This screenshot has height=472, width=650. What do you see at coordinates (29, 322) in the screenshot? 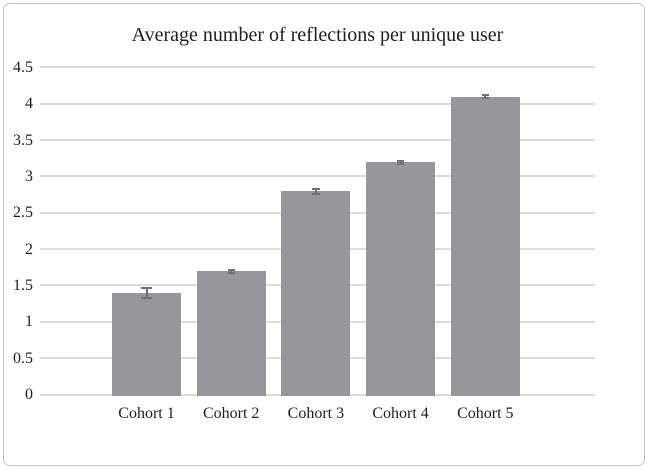
I see `y-tick-label: 1` at bounding box center [29, 322].